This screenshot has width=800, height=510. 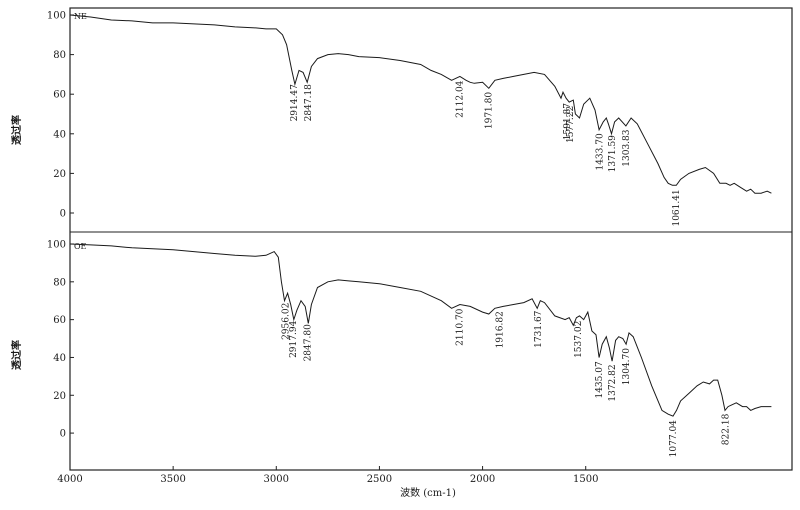 What do you see at coordinates (172, 479) in the screenshot?
I see `x-tick-label: 3500` at bounding box center [172, 479].